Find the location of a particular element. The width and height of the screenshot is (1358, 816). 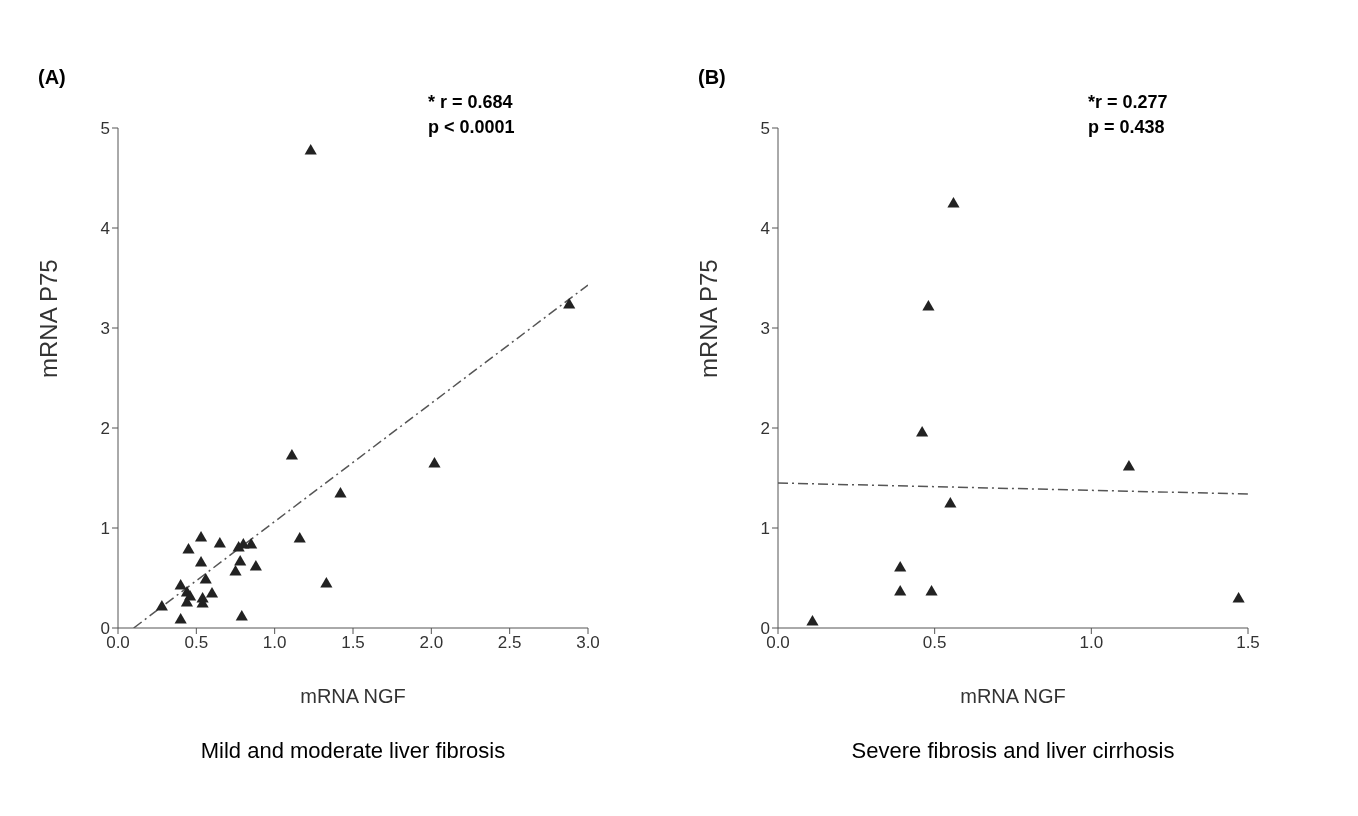

text: Mild and moderate liver fibrosis is located at coordinates (353, 751).